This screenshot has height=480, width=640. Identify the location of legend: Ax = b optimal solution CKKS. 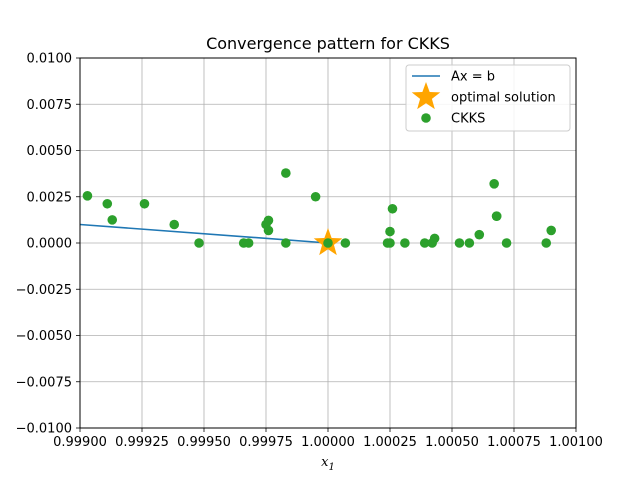
(488, 98).